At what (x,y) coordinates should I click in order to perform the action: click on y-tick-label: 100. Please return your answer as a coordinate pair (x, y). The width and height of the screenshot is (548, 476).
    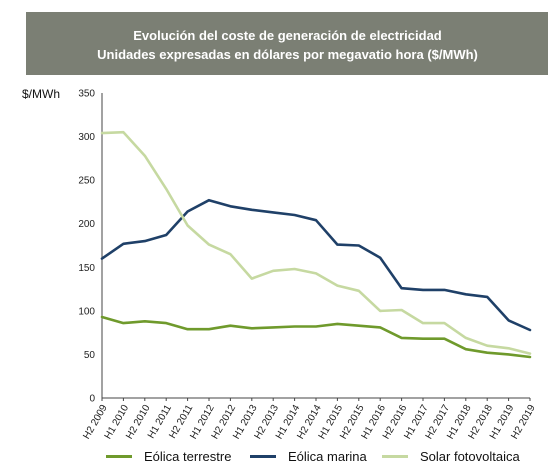
    Looking at the image, I should click on (86, 311).